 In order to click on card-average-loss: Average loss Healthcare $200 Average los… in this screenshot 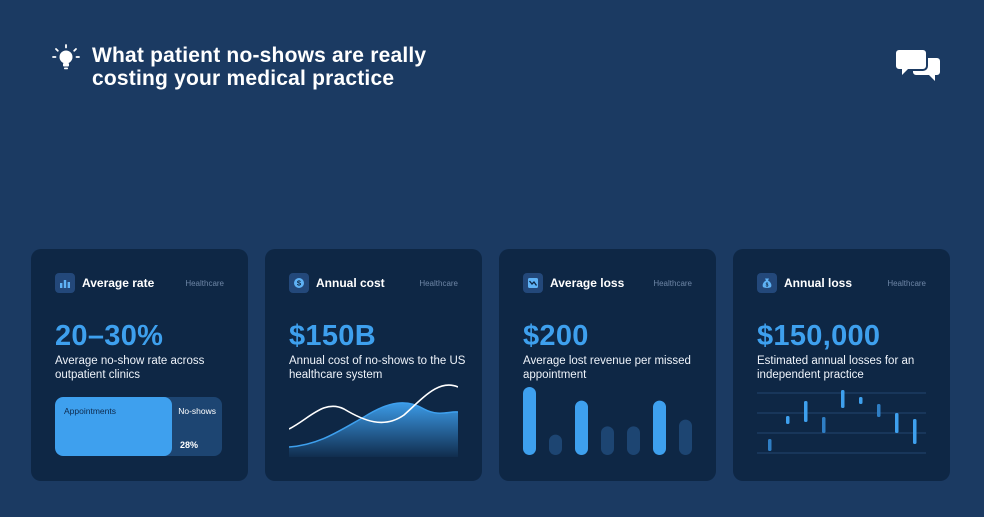, I will do `click(607, 365)`.